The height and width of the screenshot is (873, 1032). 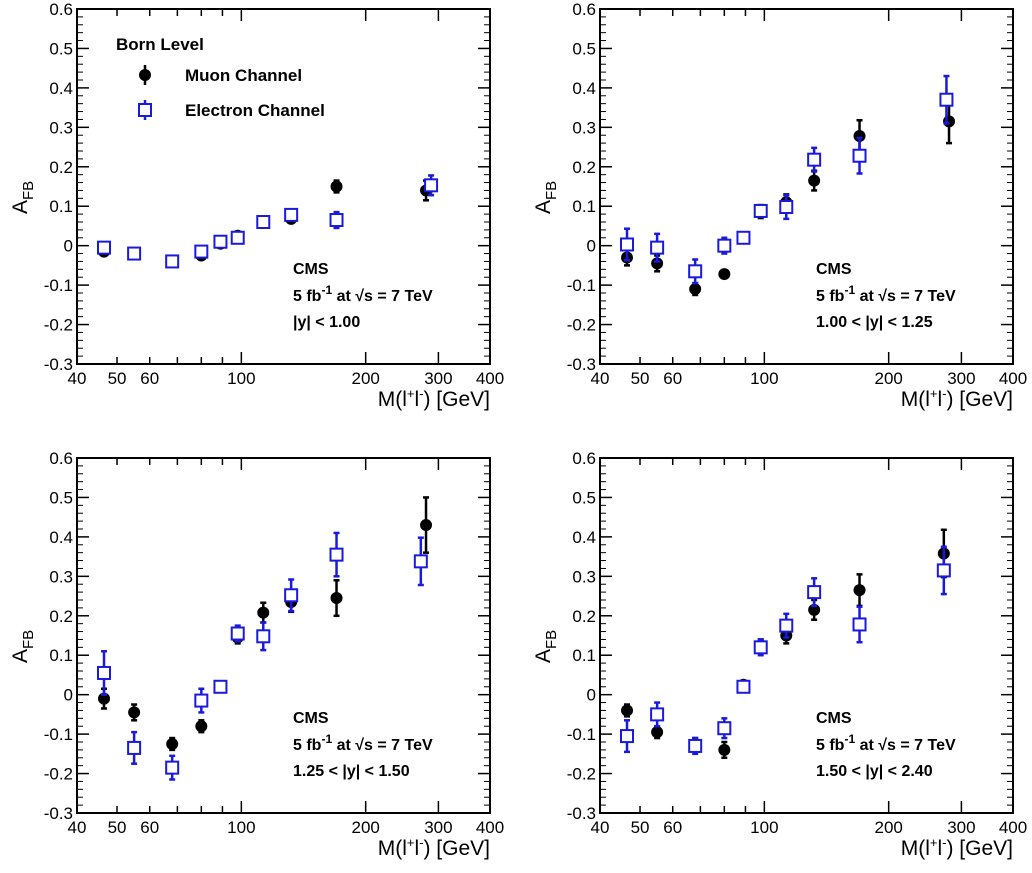 What do you see at coordinates (874, 322) in the screenshot?
I see `rapidity-range-label: 1.00 < |y| < 1.25` at bounding box center [874, 322].